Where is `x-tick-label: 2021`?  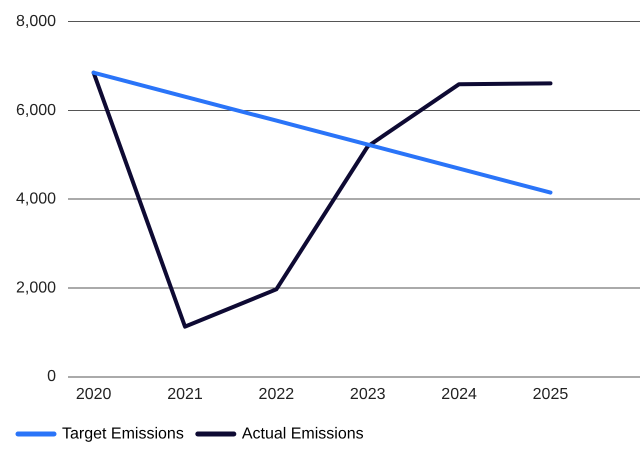 x-tick-label: 2021 is located at coordinates (185, 394).